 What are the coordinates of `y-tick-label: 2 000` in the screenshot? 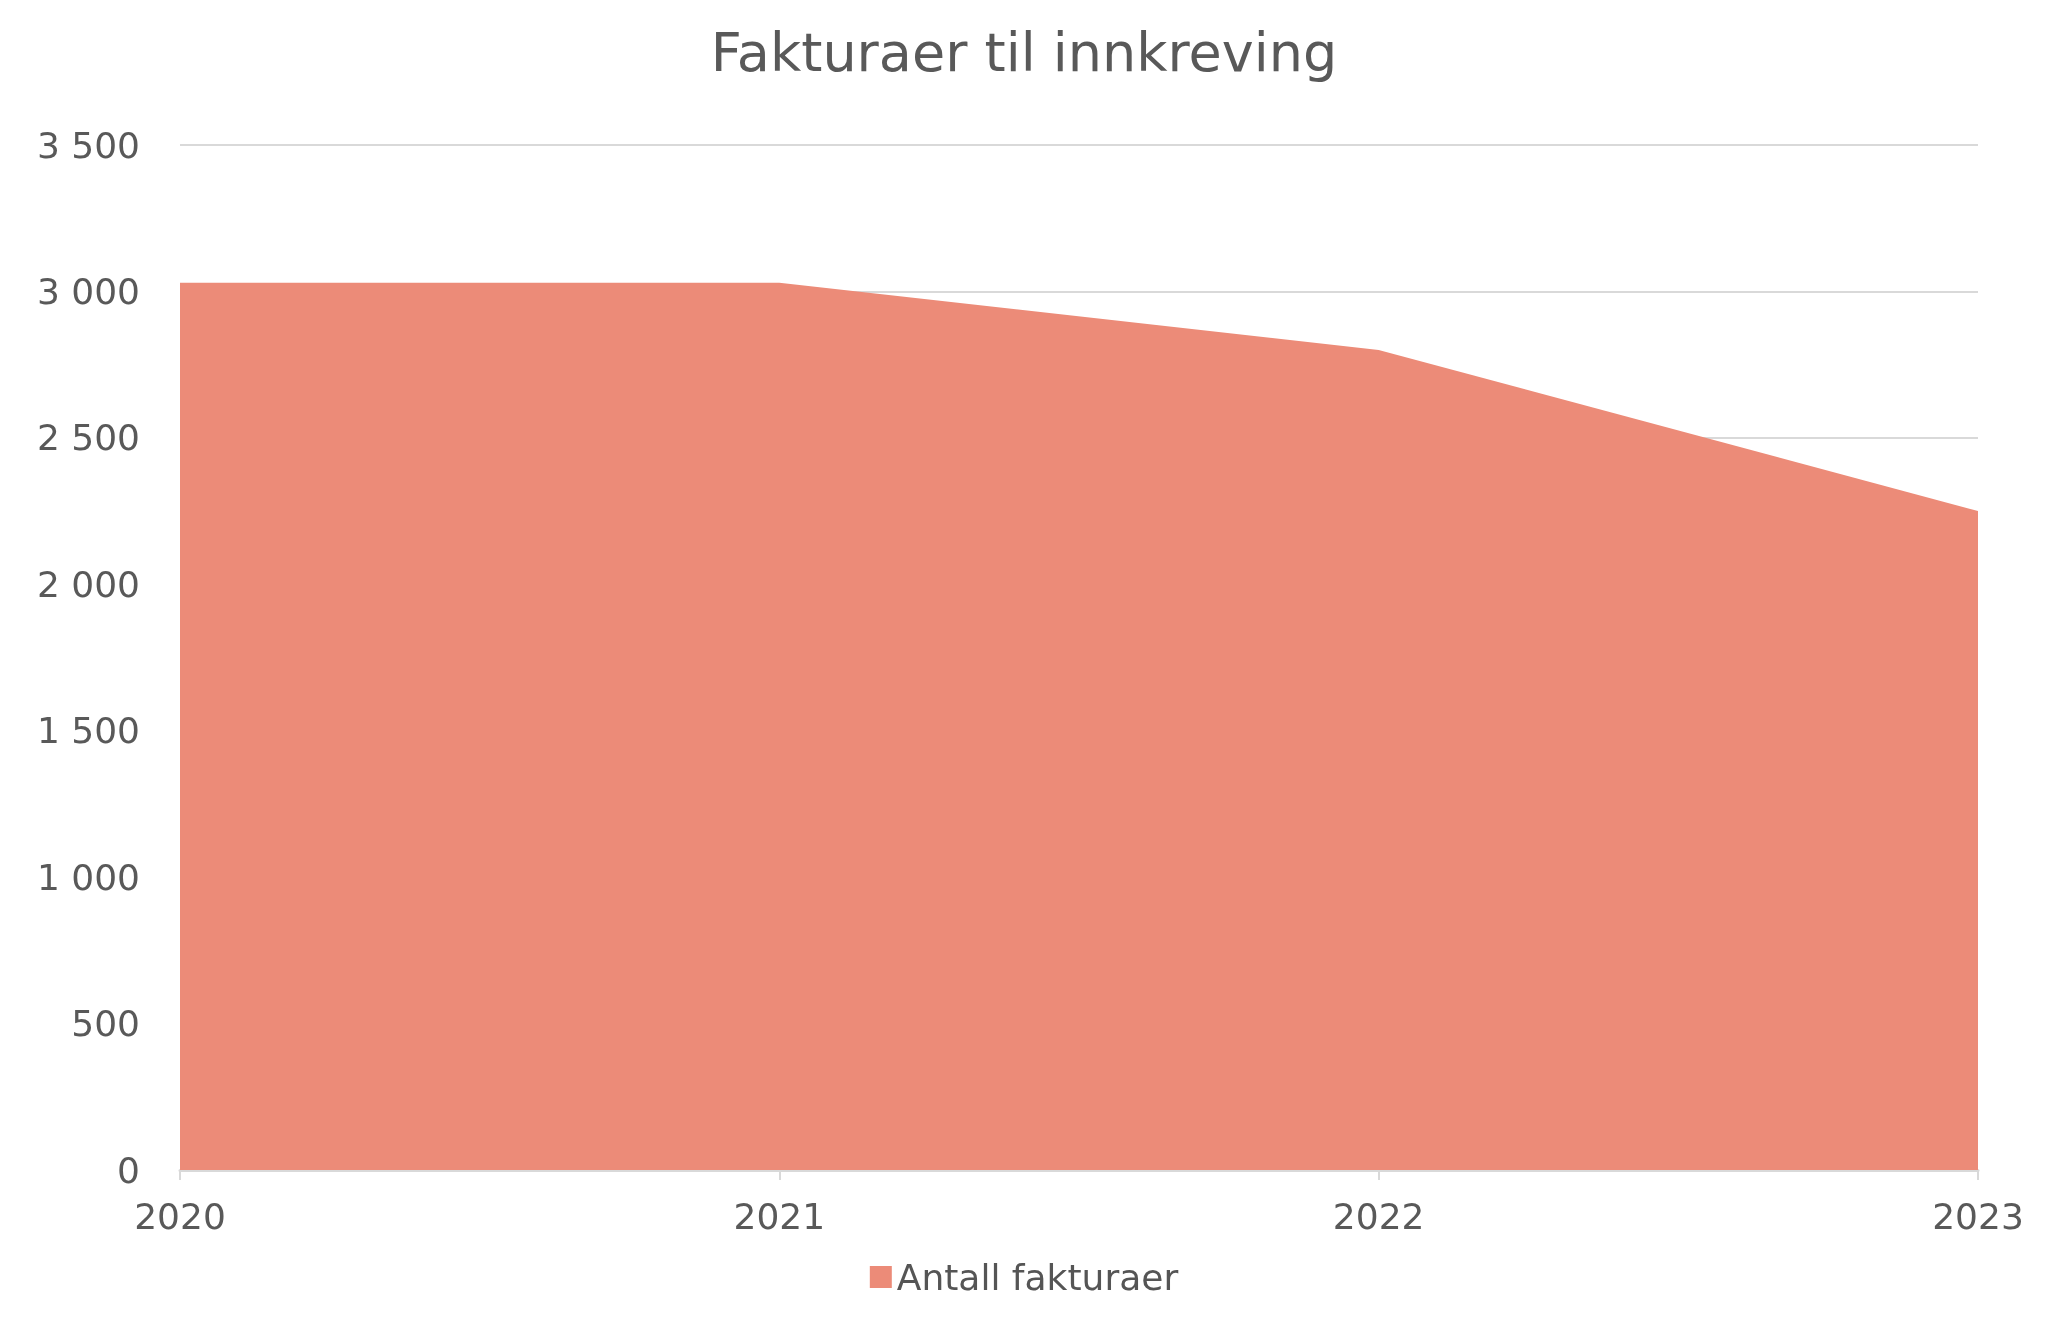 It's located at (88, 584).